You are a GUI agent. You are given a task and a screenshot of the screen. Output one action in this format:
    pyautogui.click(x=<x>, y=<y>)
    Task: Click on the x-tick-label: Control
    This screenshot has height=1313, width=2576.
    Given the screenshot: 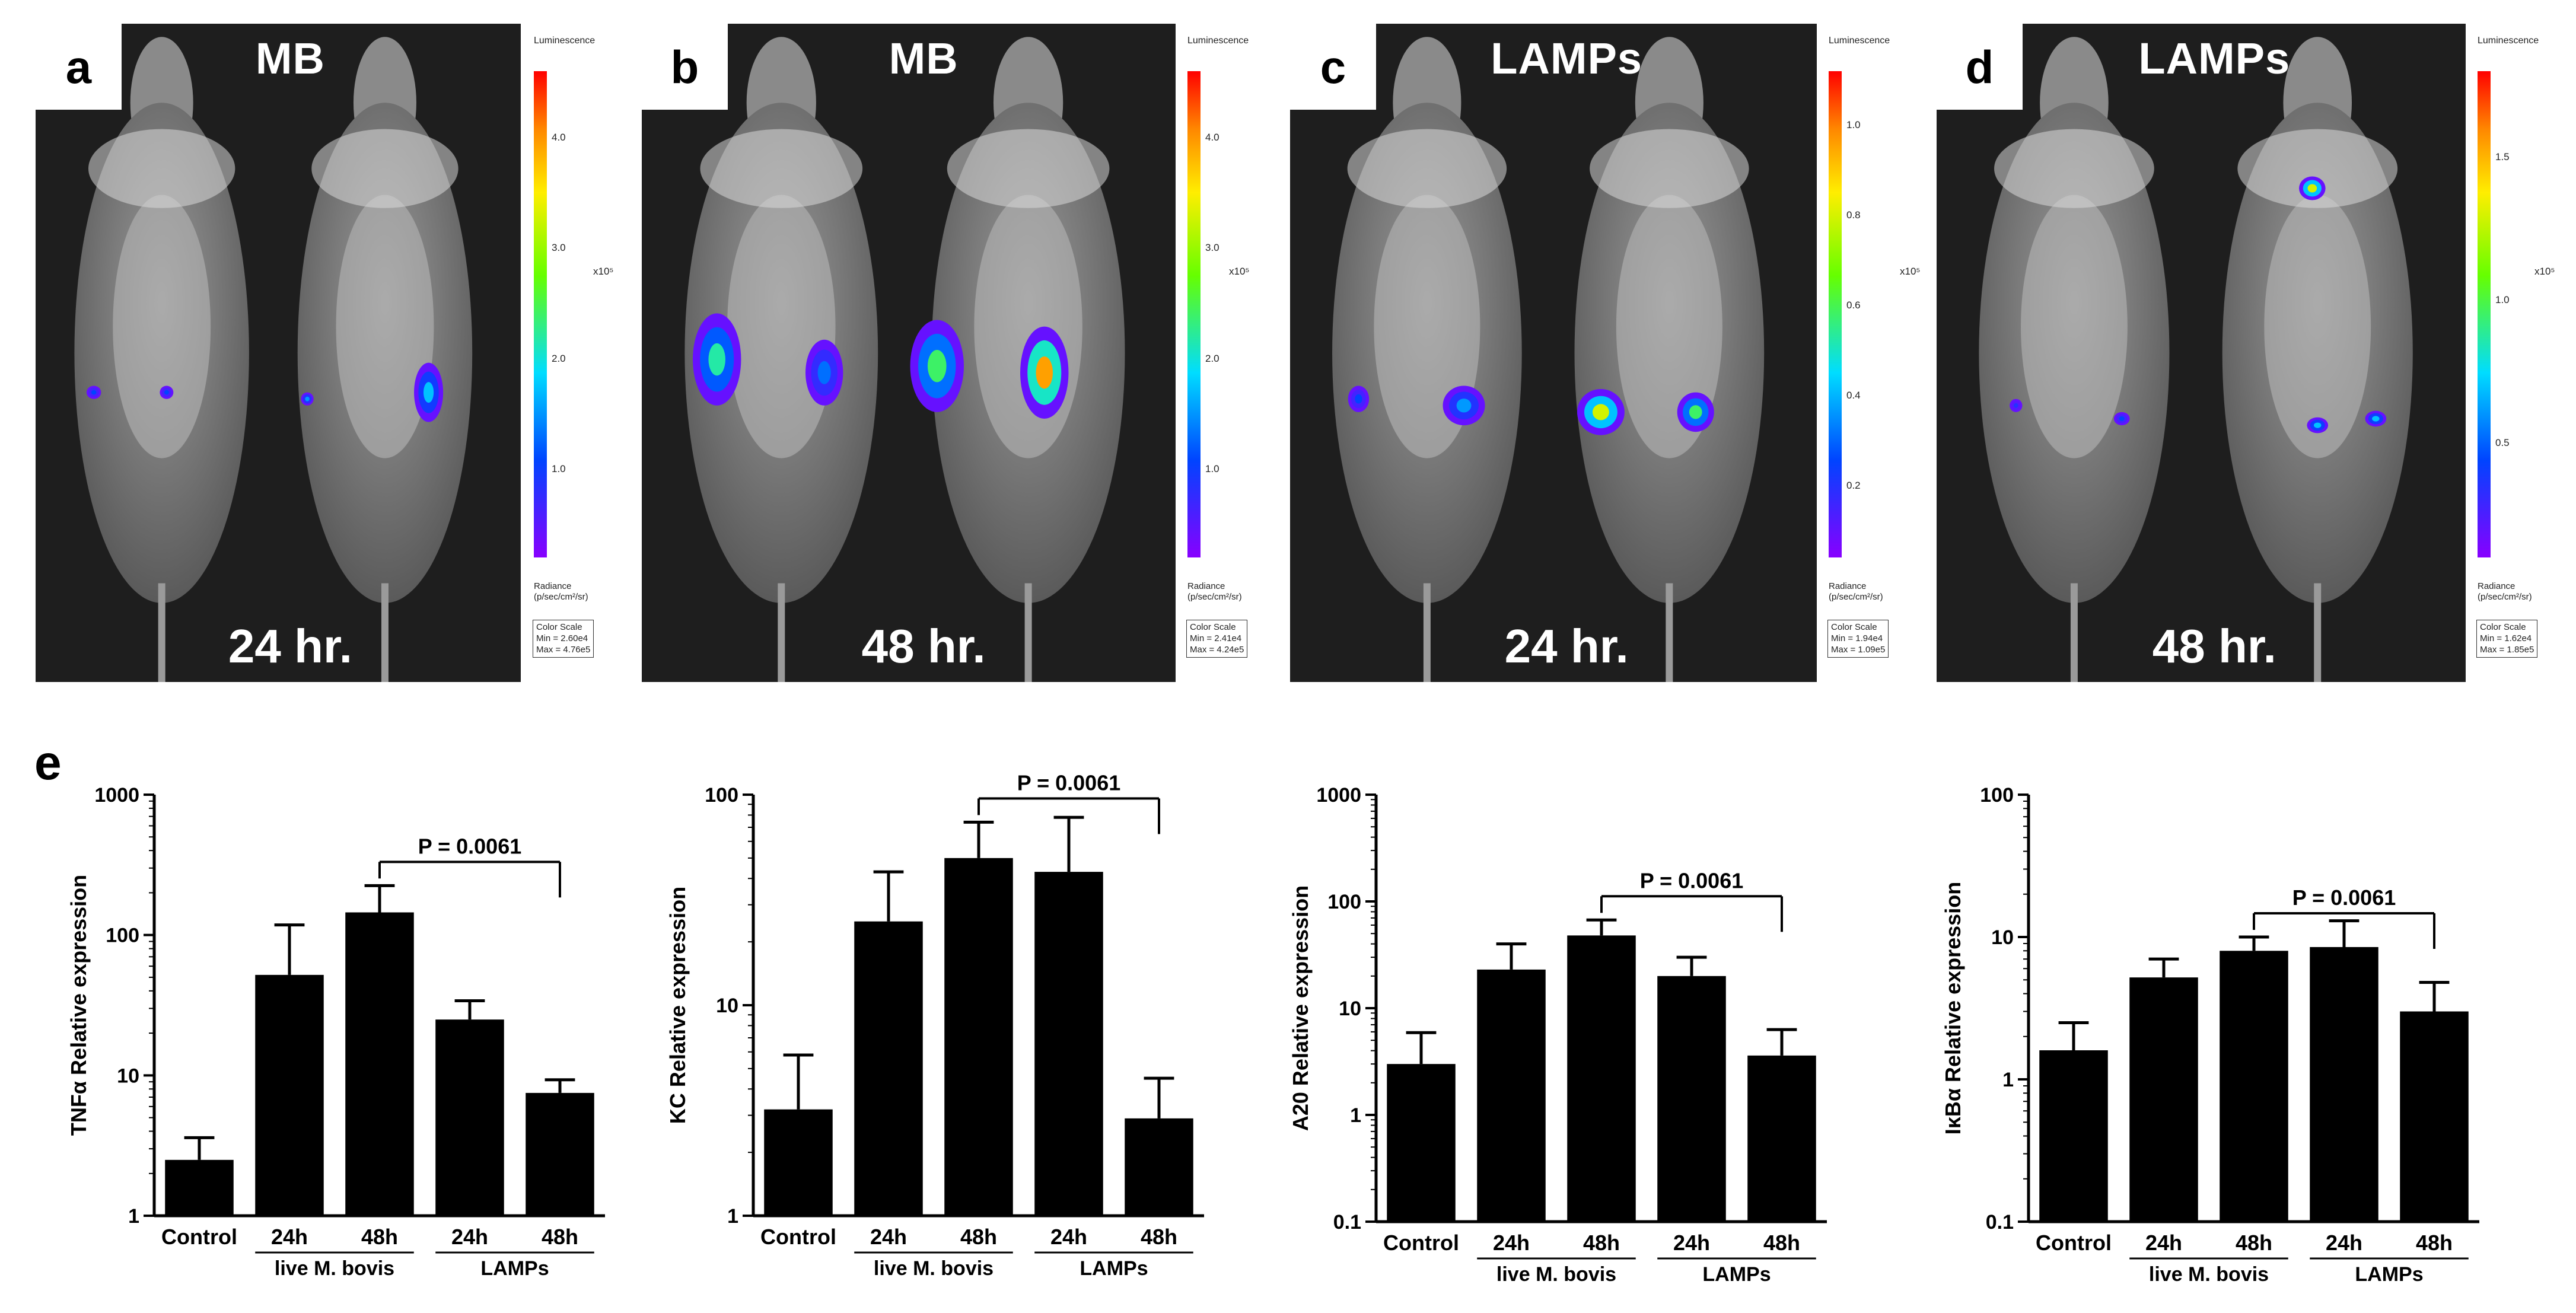 What is the action you would take?
    pyautogui.click(x=199, y=1237)
    